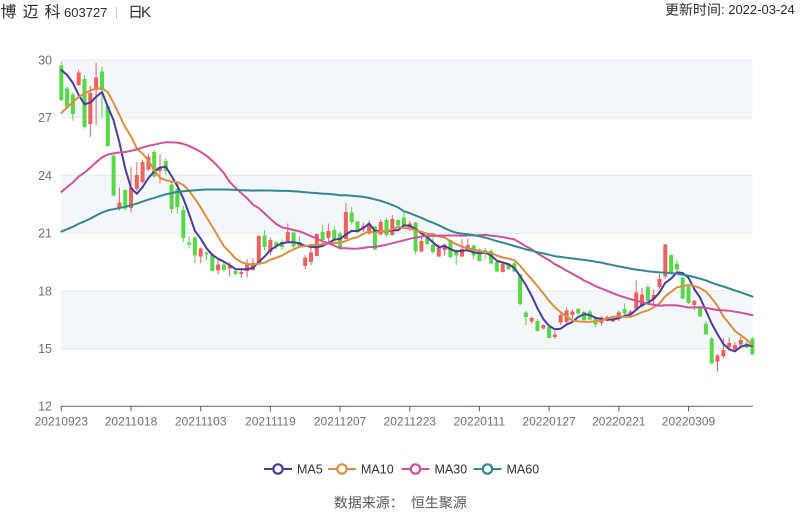 Image resolution: width=800 pixels, height=517 pixels. I want to click on svg-text: 27, so click(45, 118).